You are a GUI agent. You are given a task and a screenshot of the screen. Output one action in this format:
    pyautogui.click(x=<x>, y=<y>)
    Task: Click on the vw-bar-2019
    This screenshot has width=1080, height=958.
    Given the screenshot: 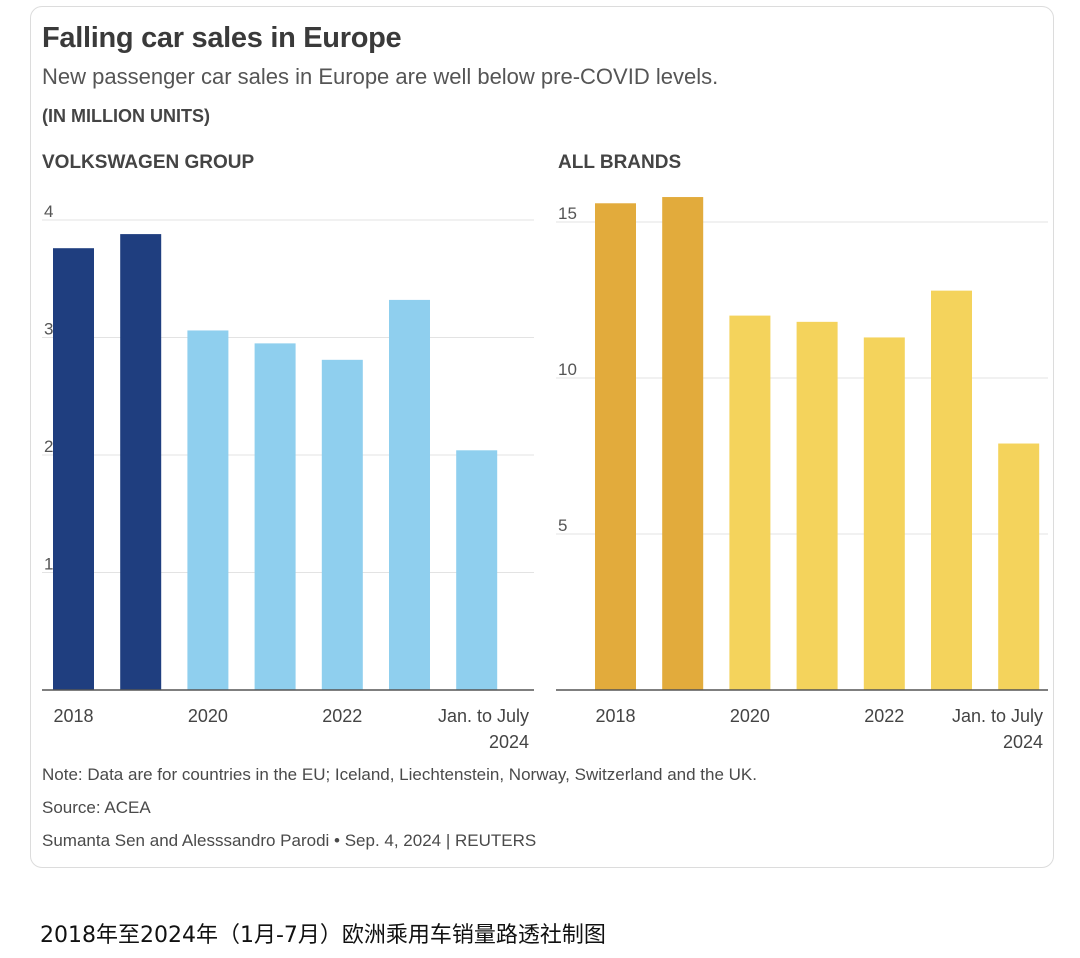 What is the action you would take?
    pyautogui.click(x=141, y=462)
    